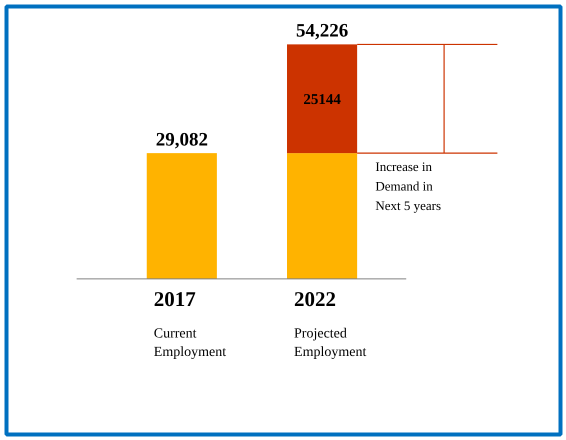 Image resolution: width=566 pixels, height=440 pixels. I want to click on x-tick-label: 2022, so click(315, 298).